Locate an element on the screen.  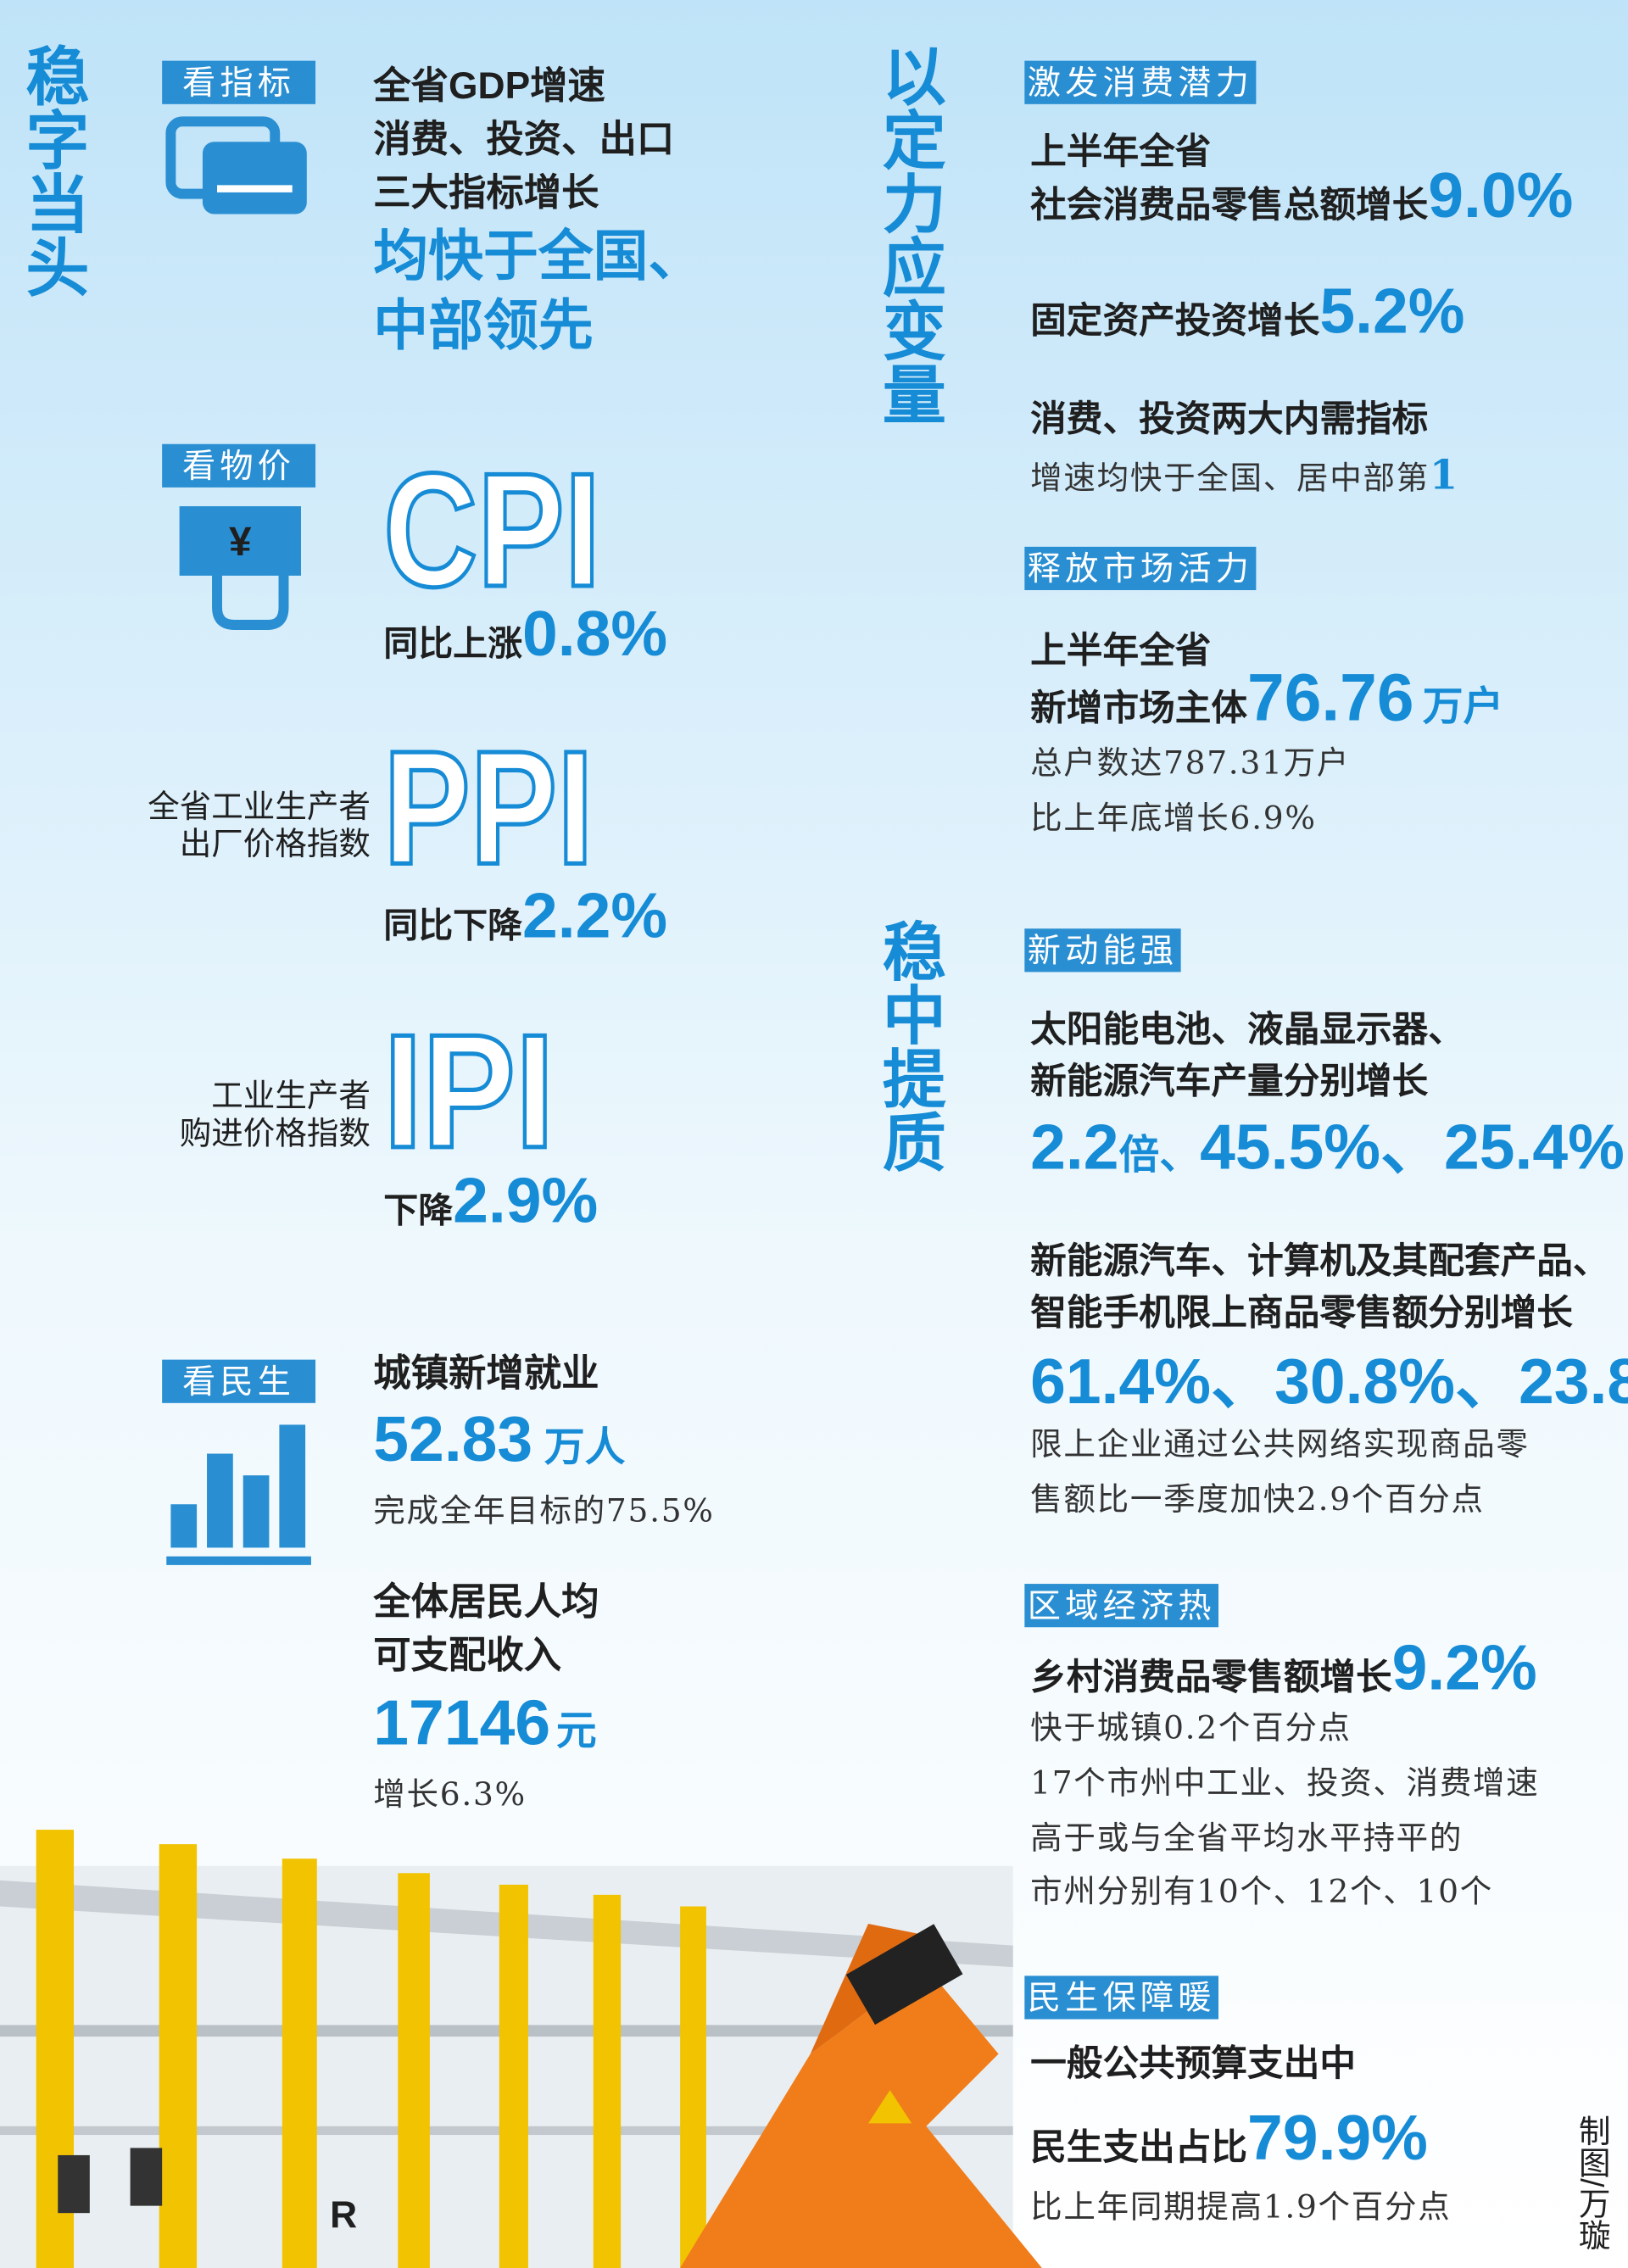
stat-line: 下降2.9% is located at coordinates (490, 1200).